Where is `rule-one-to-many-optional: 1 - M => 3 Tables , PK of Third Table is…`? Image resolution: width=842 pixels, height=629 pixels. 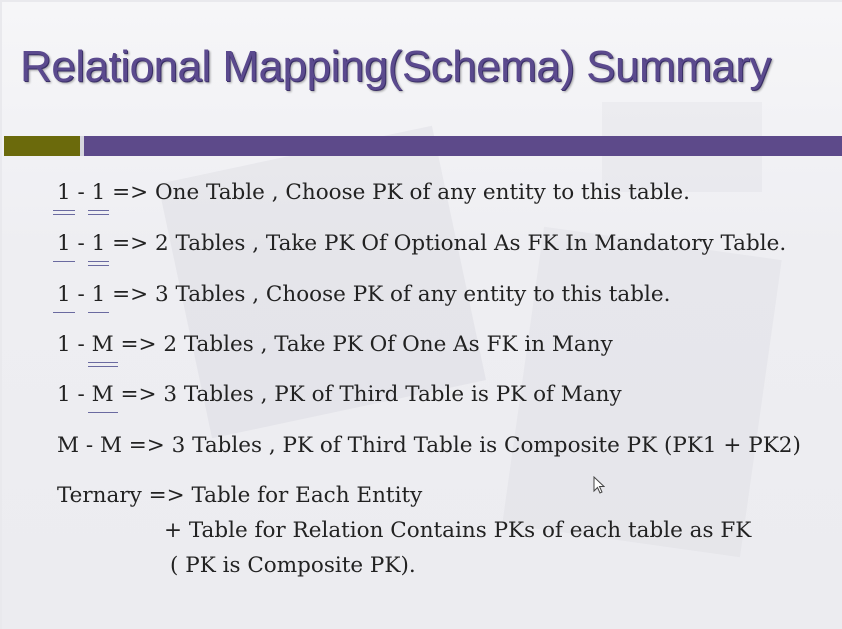 rule-one-to-many-optional: 1 - M => 3 Tables , PK of Third Table is… is located at coordinates (339, 397).